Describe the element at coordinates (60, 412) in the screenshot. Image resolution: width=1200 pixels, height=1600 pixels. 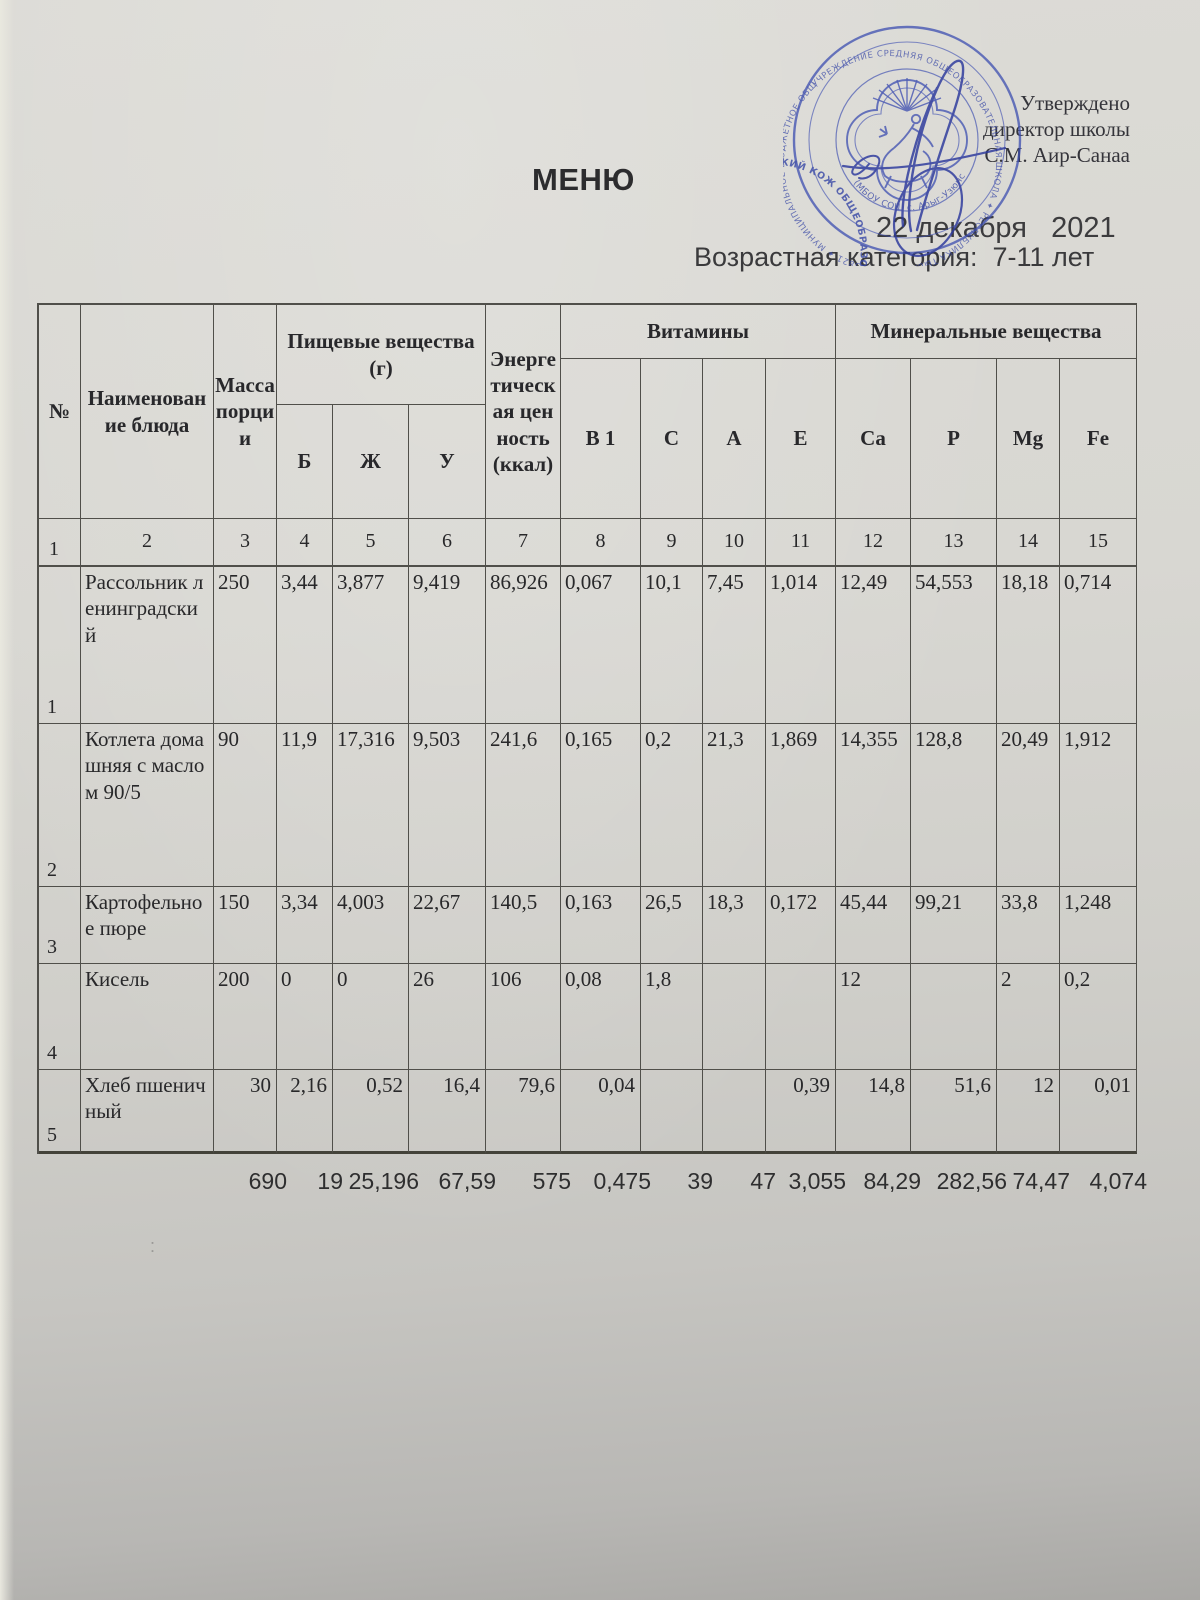
I see `header-num: №` at that location.